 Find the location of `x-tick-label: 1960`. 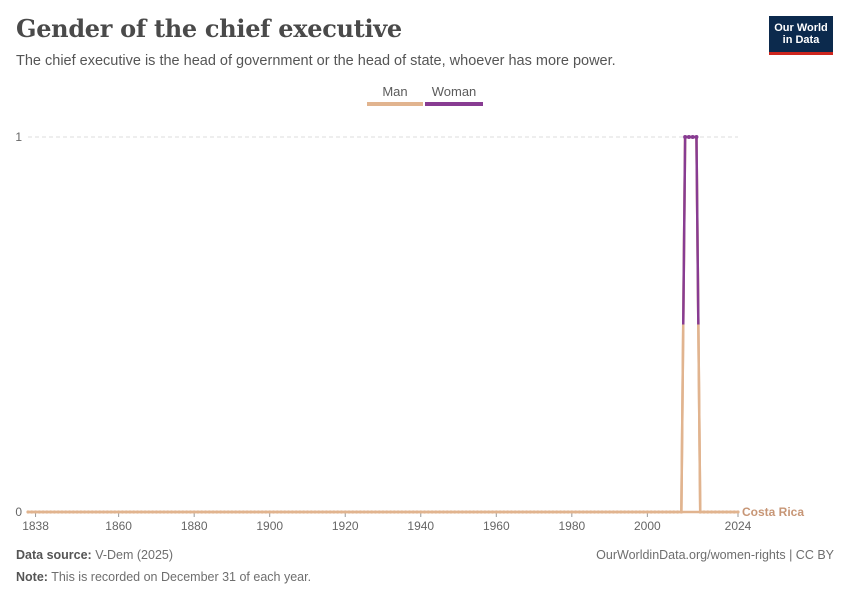

x-tick-label: 1960 is located at coordinates (496, 526).